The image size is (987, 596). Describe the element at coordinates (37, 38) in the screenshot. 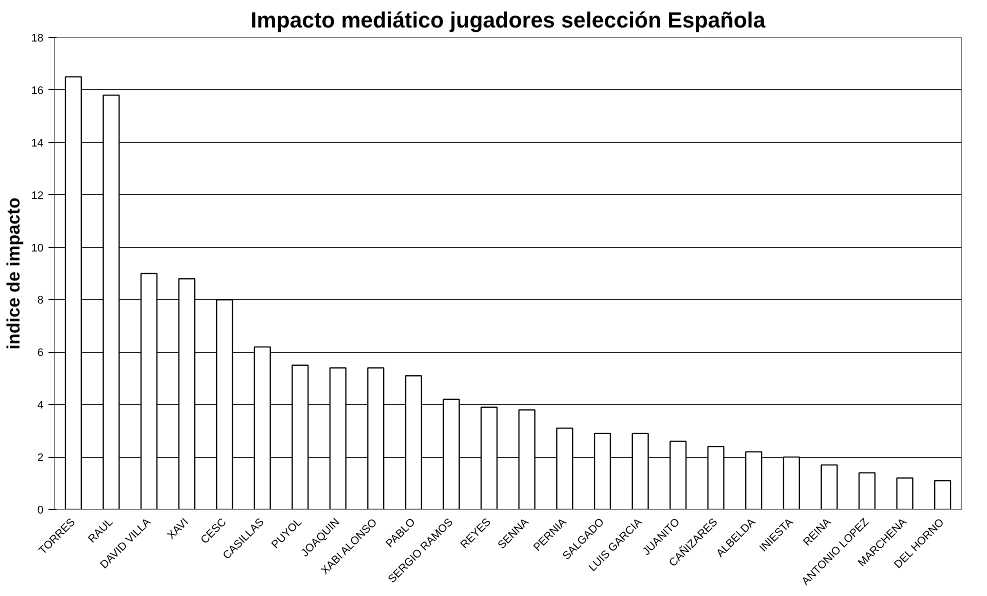

I see `y-tick-label: 18` at that location.